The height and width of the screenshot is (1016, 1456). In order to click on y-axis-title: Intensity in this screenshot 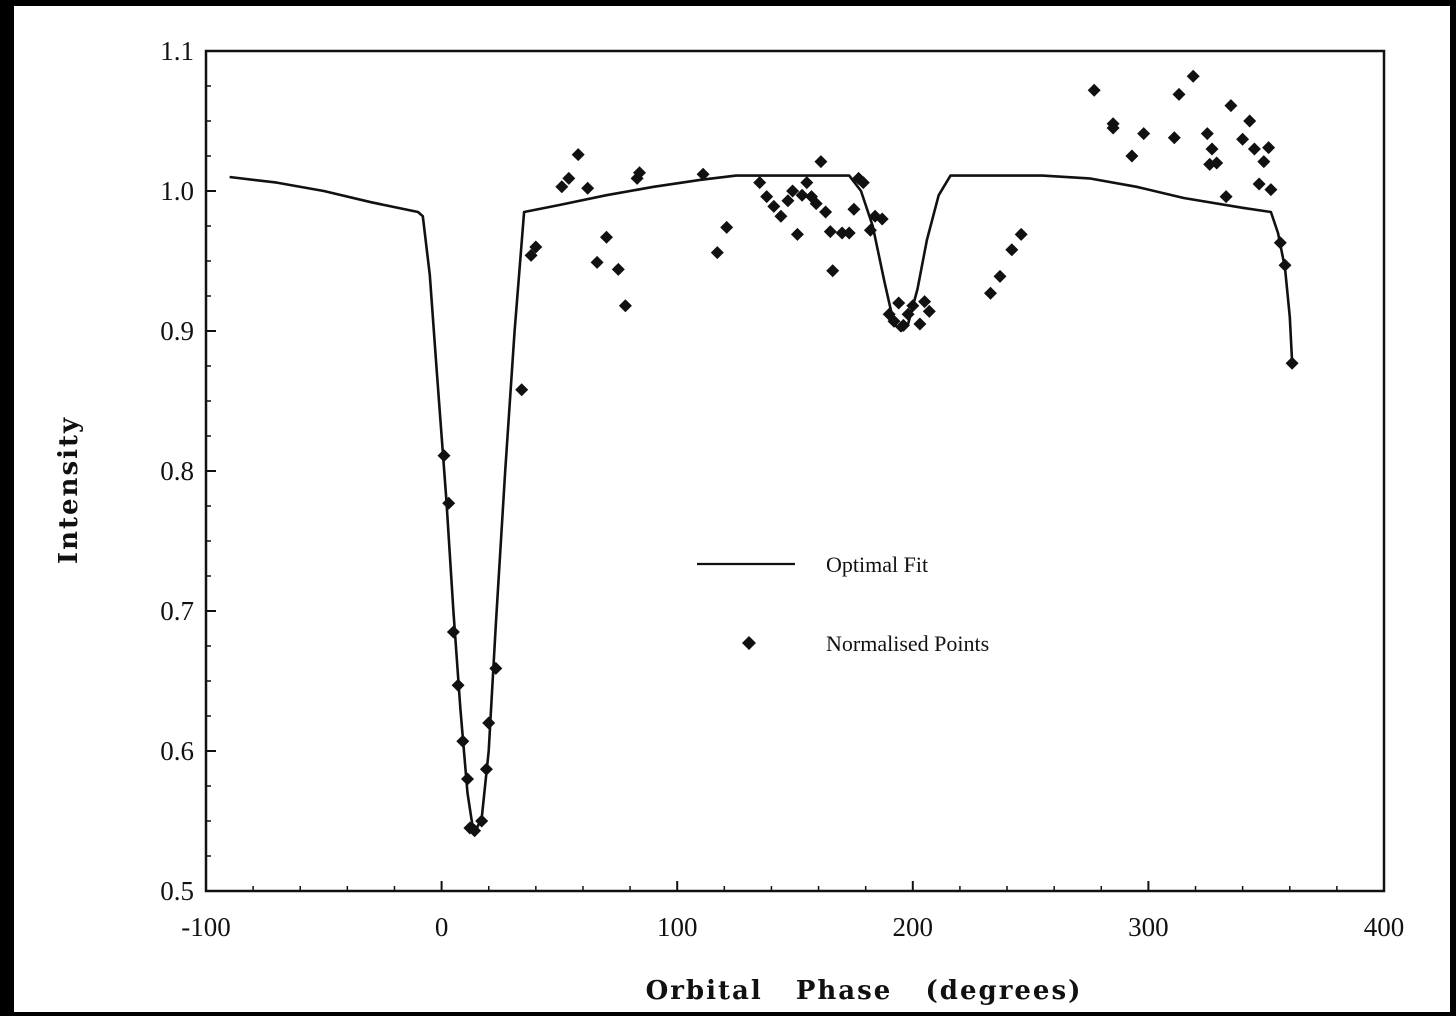, I will do `click(69, 490)`.